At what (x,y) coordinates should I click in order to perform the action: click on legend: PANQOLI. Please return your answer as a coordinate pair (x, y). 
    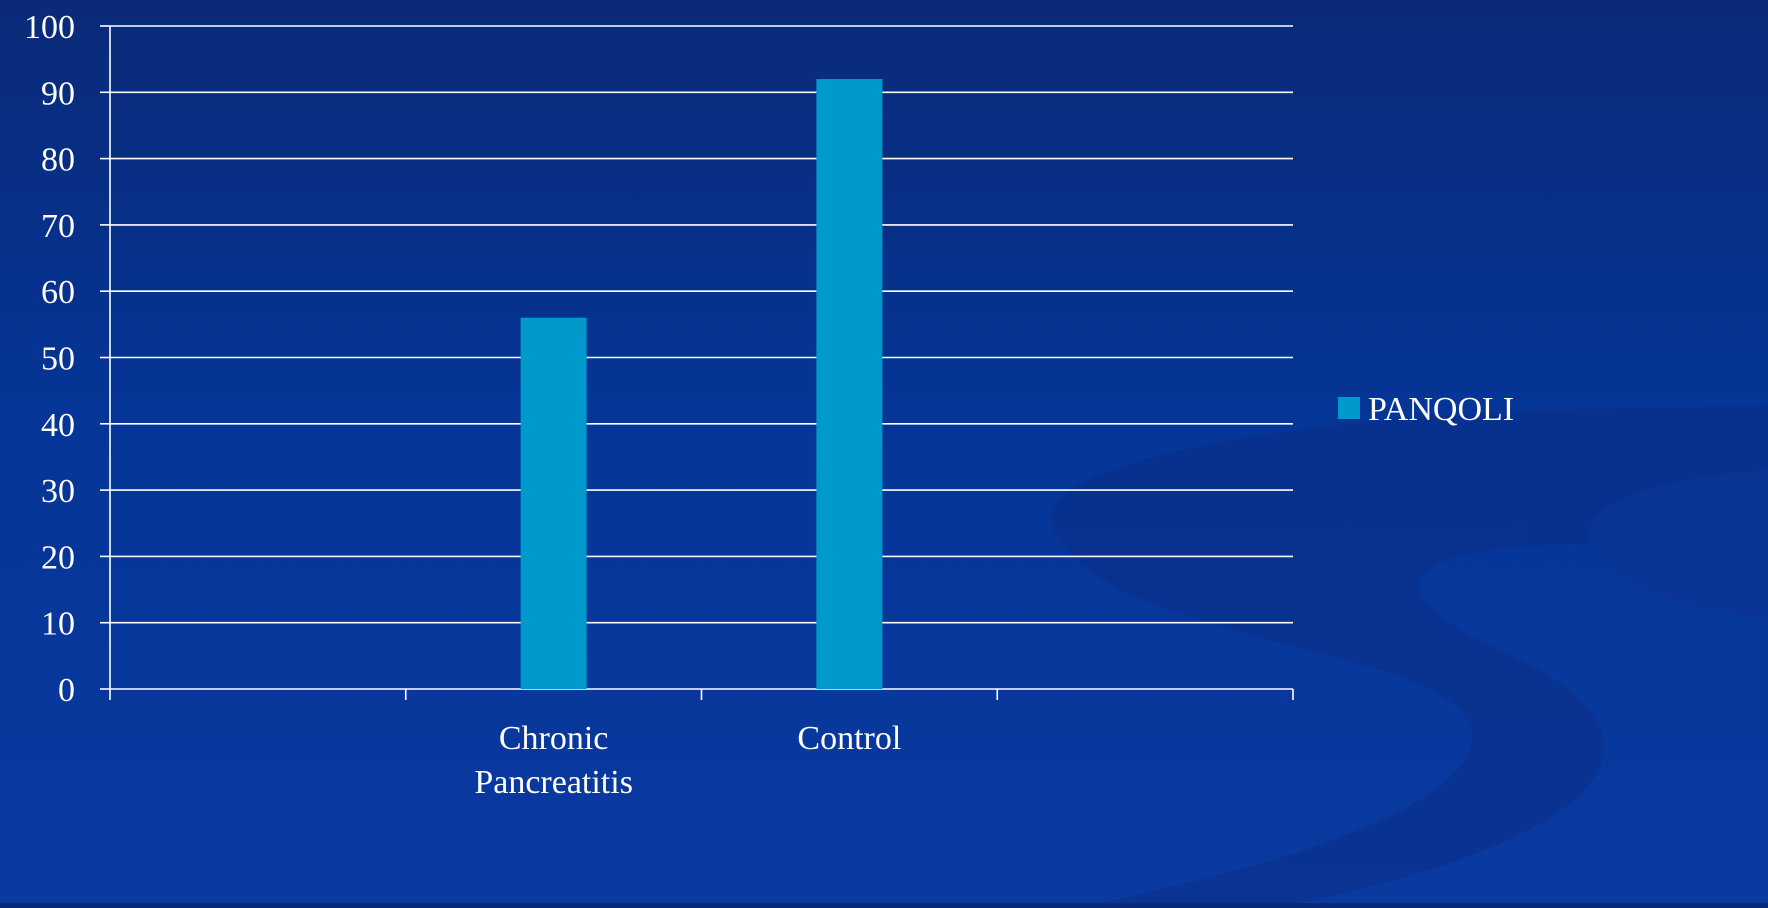
    Looking at the image, I should click on (1426, 409).